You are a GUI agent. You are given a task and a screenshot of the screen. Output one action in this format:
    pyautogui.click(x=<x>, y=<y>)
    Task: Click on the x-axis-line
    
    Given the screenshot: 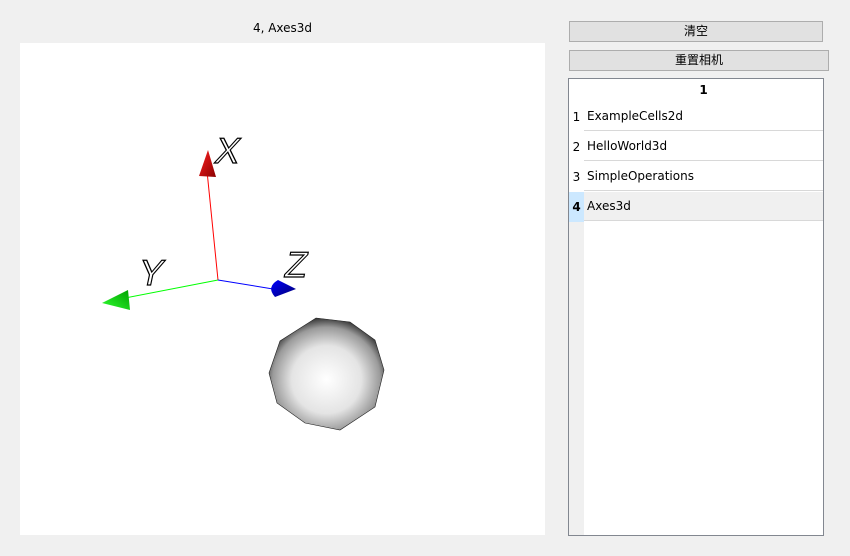 What is the action you would take?
    pyautogui.click(x=212, y=225)
    